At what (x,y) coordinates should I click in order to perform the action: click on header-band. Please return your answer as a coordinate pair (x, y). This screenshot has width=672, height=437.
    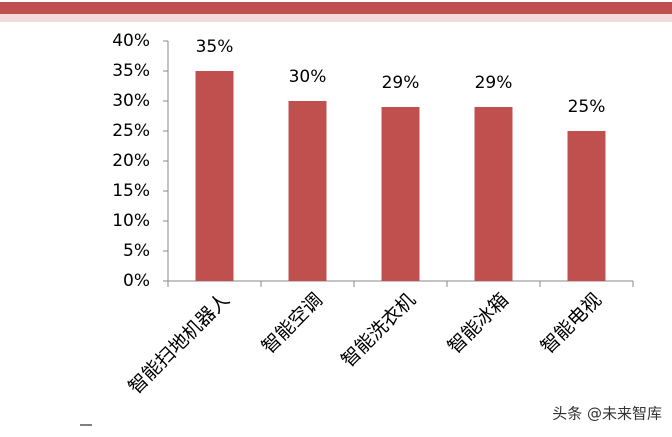
    Looking at the image, I should click on (336, 8).